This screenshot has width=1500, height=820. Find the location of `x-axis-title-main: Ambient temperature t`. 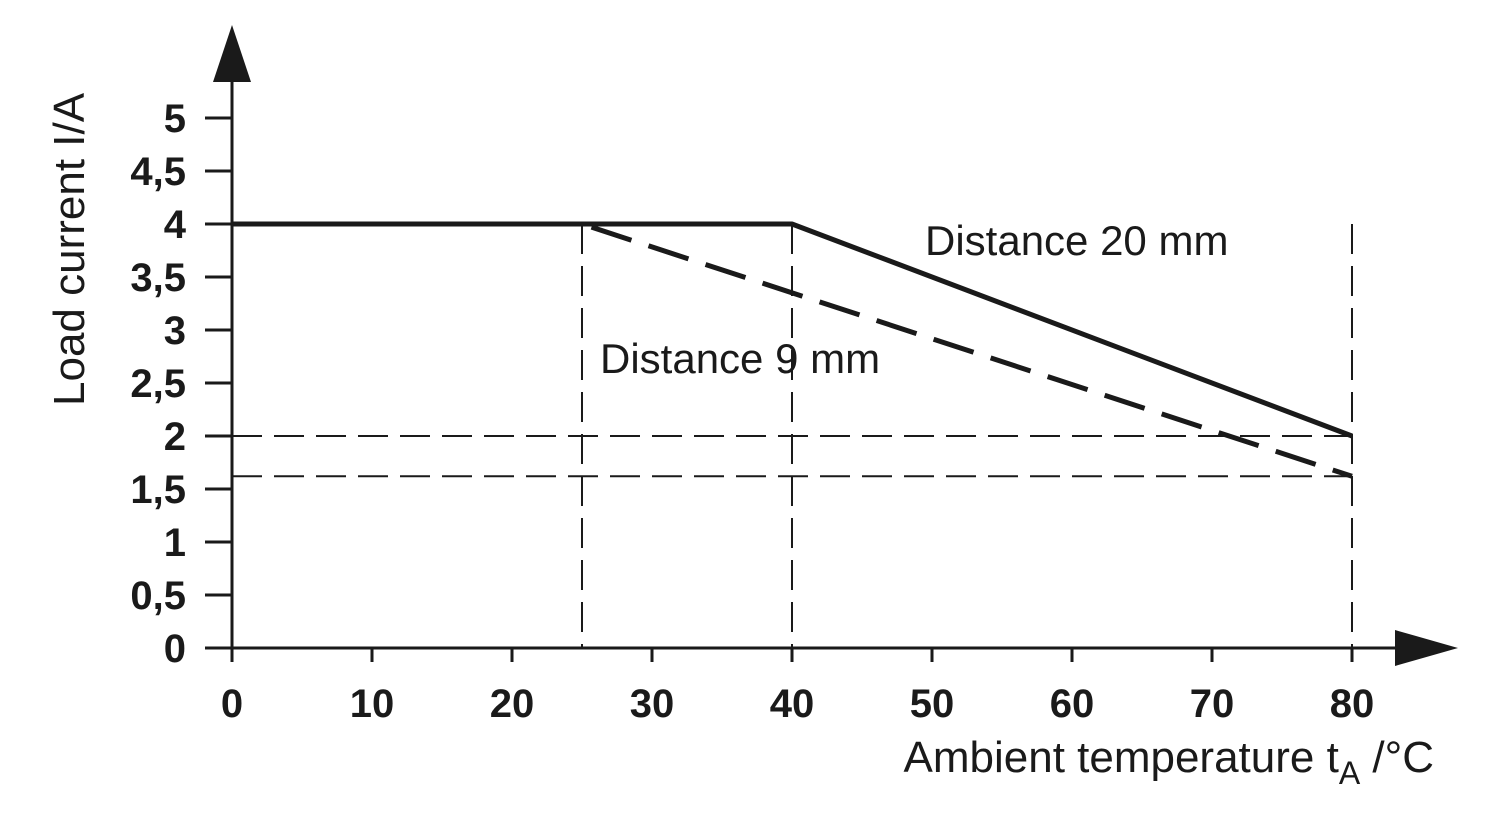

x-axis-title-main: Ambient temperature t is located at coordinates (1121, 757).